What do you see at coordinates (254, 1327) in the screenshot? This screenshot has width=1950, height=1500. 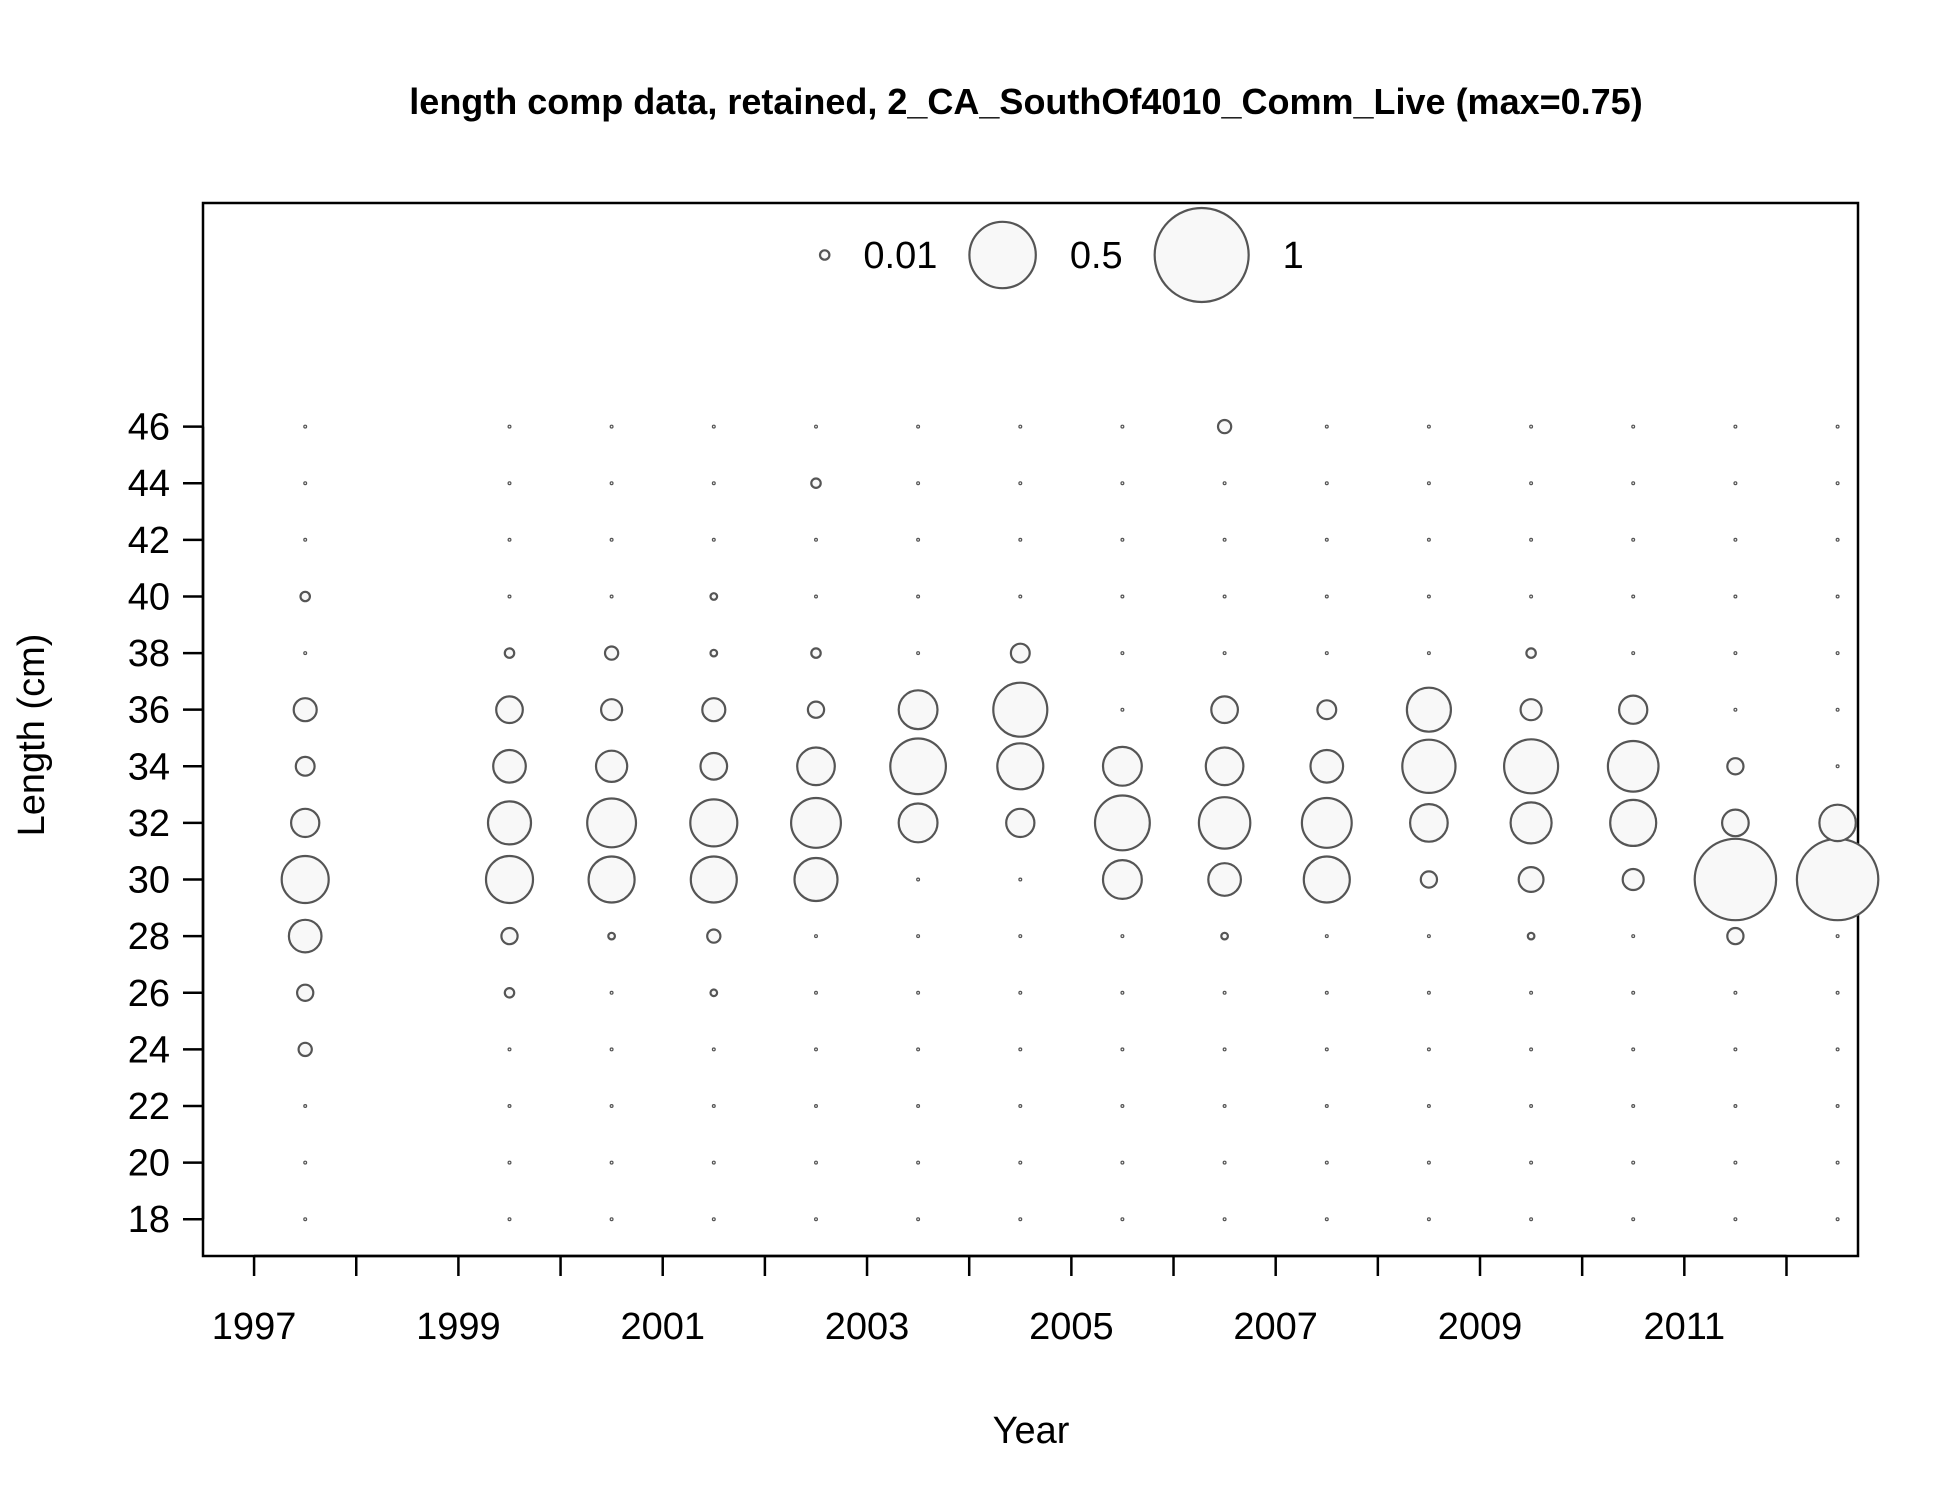 I see `x-tick-label: 1997` at bounding box center [254, 1327].